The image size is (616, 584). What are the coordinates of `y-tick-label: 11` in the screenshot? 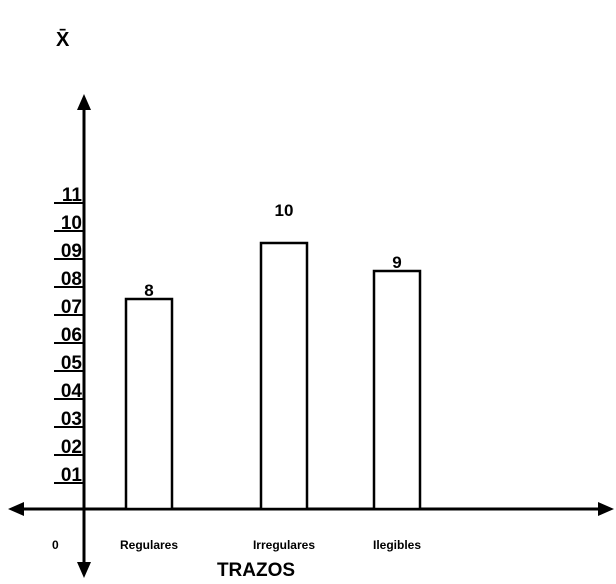 It's located at (72, 195).